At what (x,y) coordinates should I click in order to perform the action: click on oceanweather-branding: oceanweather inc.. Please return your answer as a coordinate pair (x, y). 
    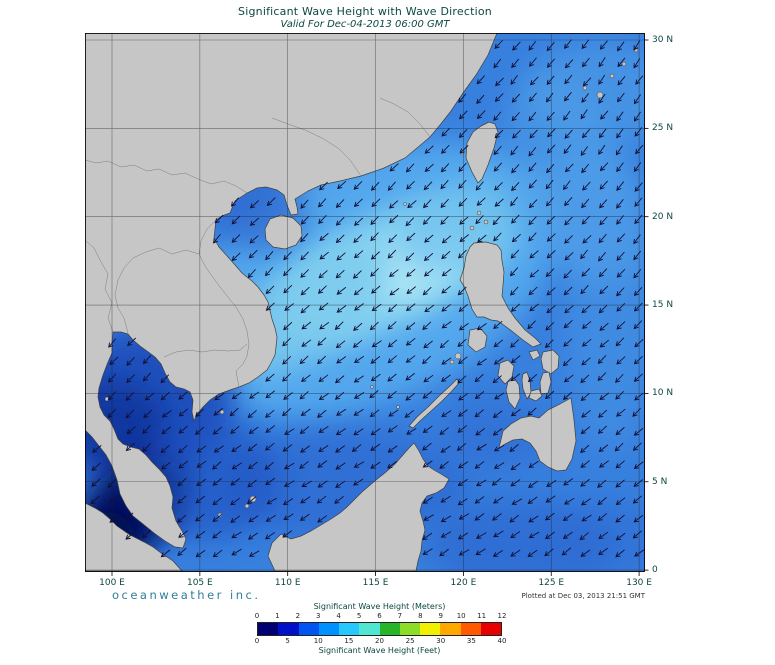
    Looking at the image, I should click on (186, 595).